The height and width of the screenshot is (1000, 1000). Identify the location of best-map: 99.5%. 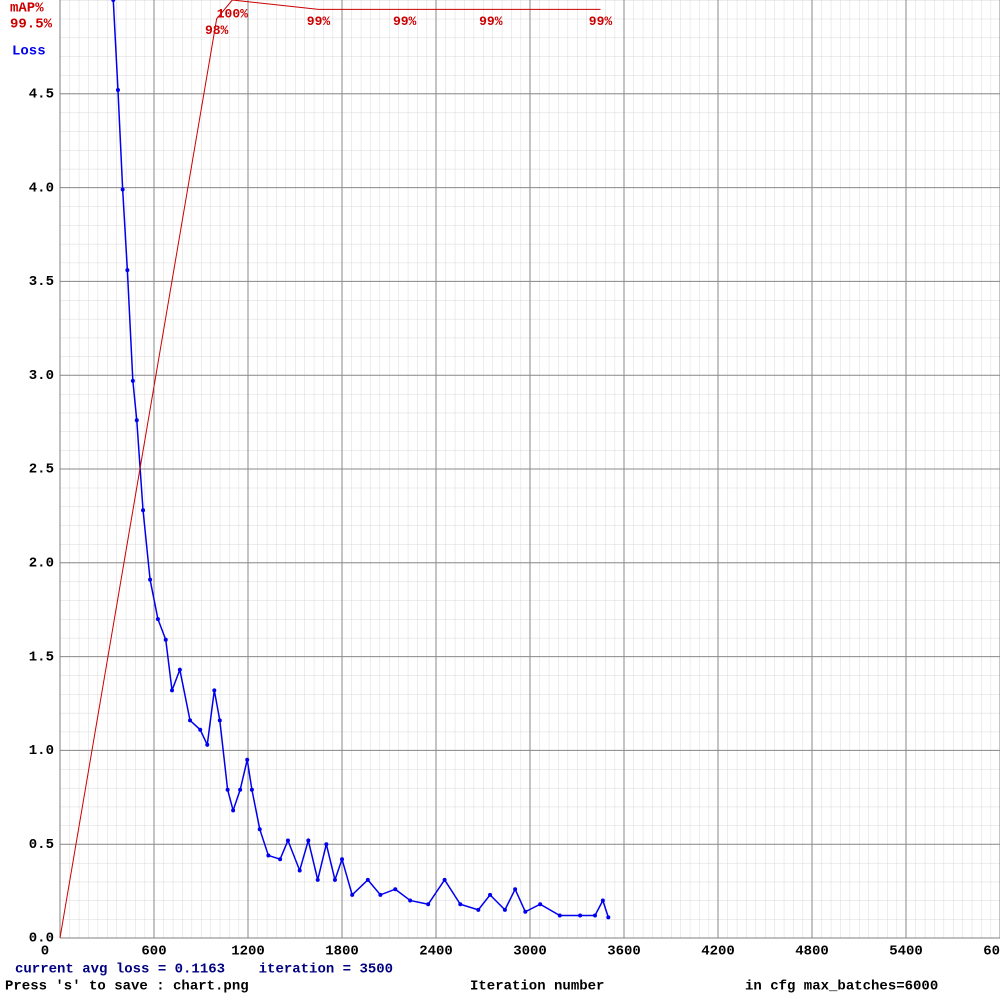
(31, 25).